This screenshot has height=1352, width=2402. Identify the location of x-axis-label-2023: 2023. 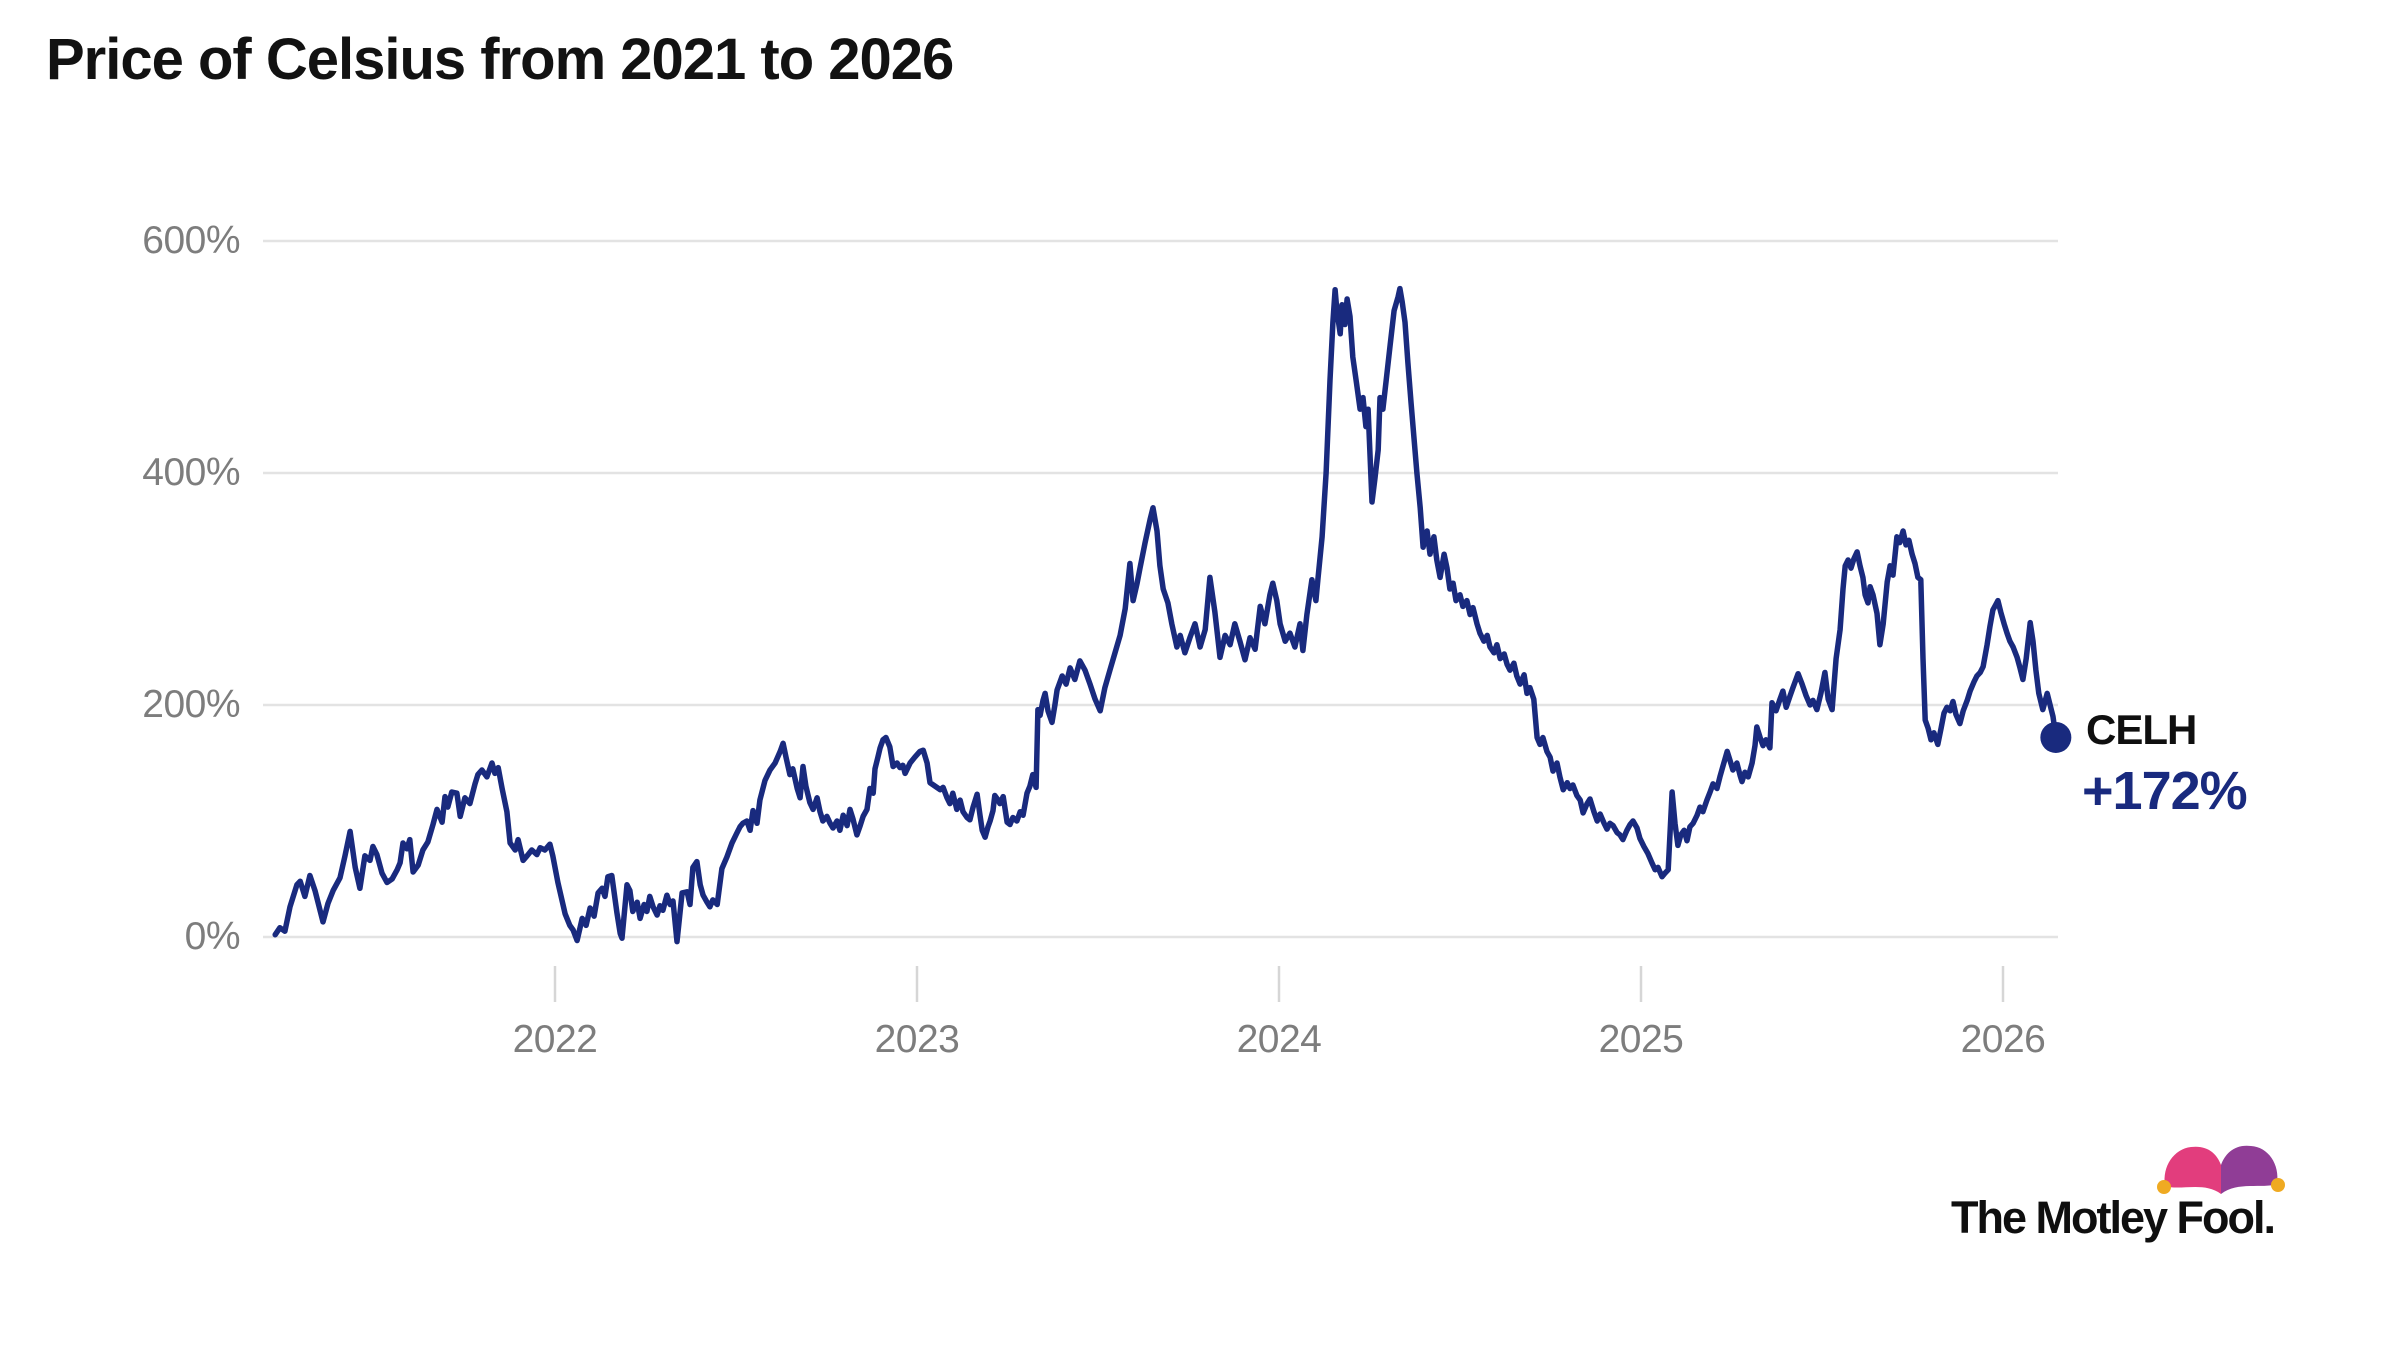
(917, 1039).